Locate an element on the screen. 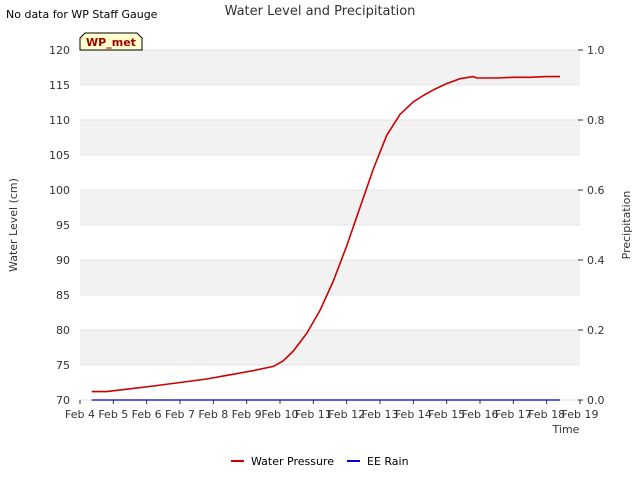 The height and width of the screenshot is (480, 640). station-badge-shape is located at coordinates (111, 41).